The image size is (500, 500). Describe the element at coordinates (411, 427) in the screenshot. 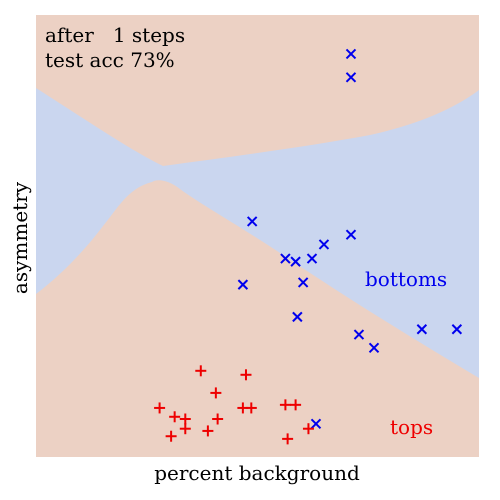

I see `region-label-tops: tops` at that location.